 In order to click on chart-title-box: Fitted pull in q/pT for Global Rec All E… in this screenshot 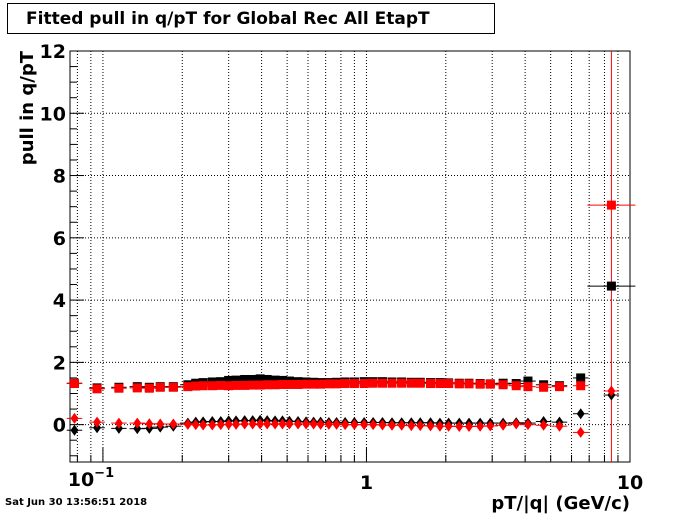, I will do `click(251, 18)`.